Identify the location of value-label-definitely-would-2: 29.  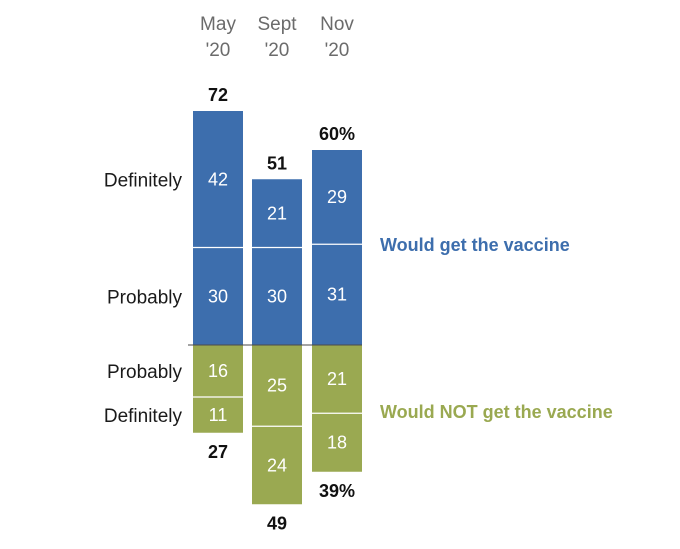
(337, 197).